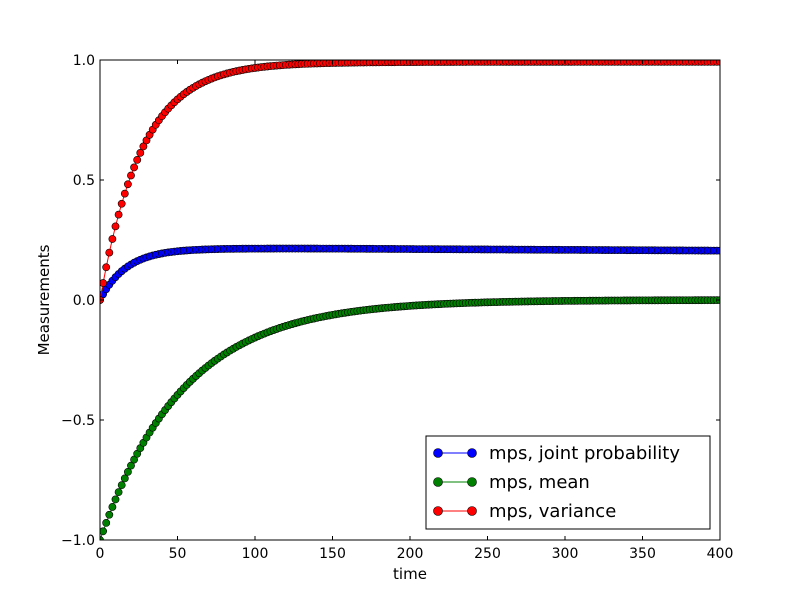 The height and width of the screenshot is (600, 800). What do you see at coordinates (565, 554) in the screenshot?
I see `x-tick-label: 300` at bounding box center [565, 554].